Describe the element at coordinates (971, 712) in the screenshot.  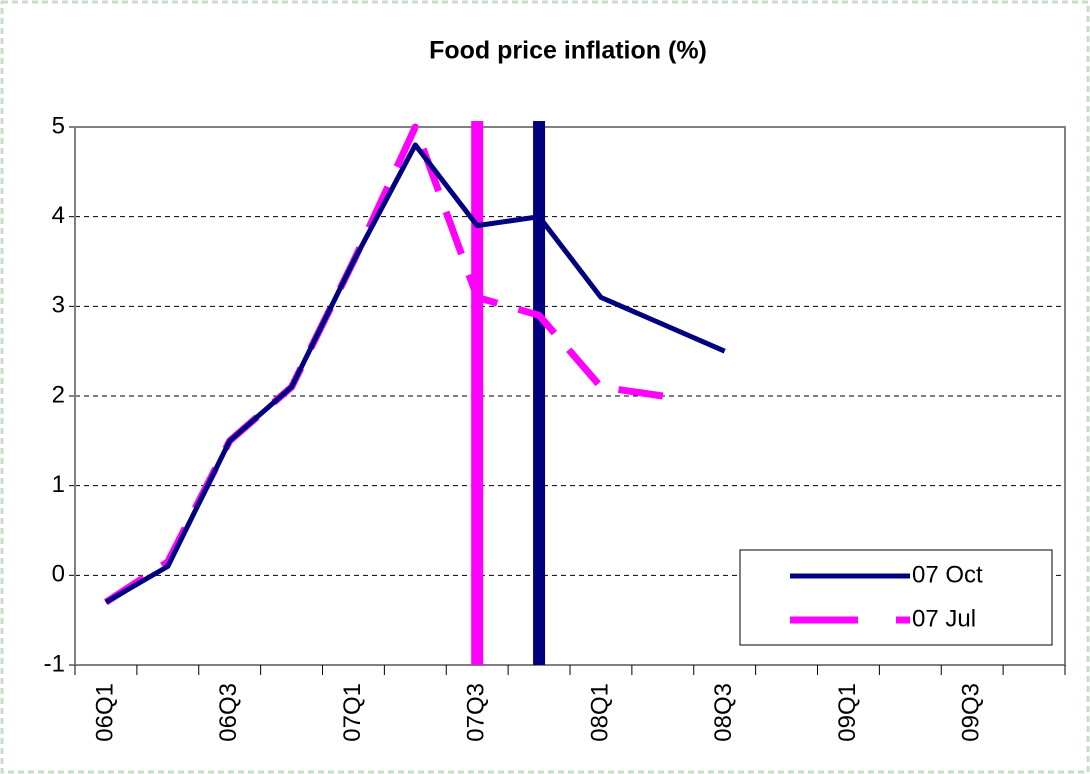
I see `x-tick-label: 09Q3` at that location.